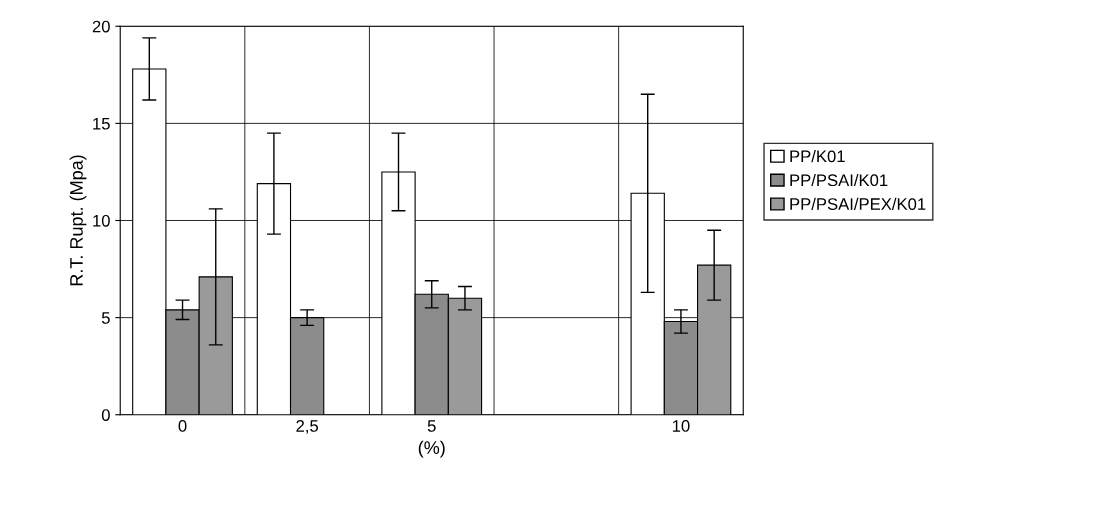  Describe the element at coordinates (431, 449) in the screenshot. I see `x-axis-title: (%)` at that location.